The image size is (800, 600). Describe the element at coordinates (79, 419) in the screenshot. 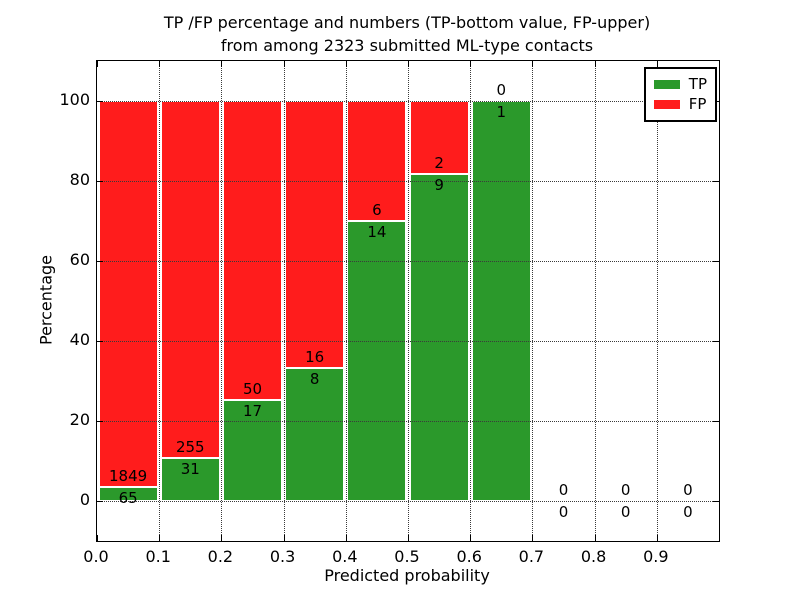

I see `y-tick-label: 20` at that location.